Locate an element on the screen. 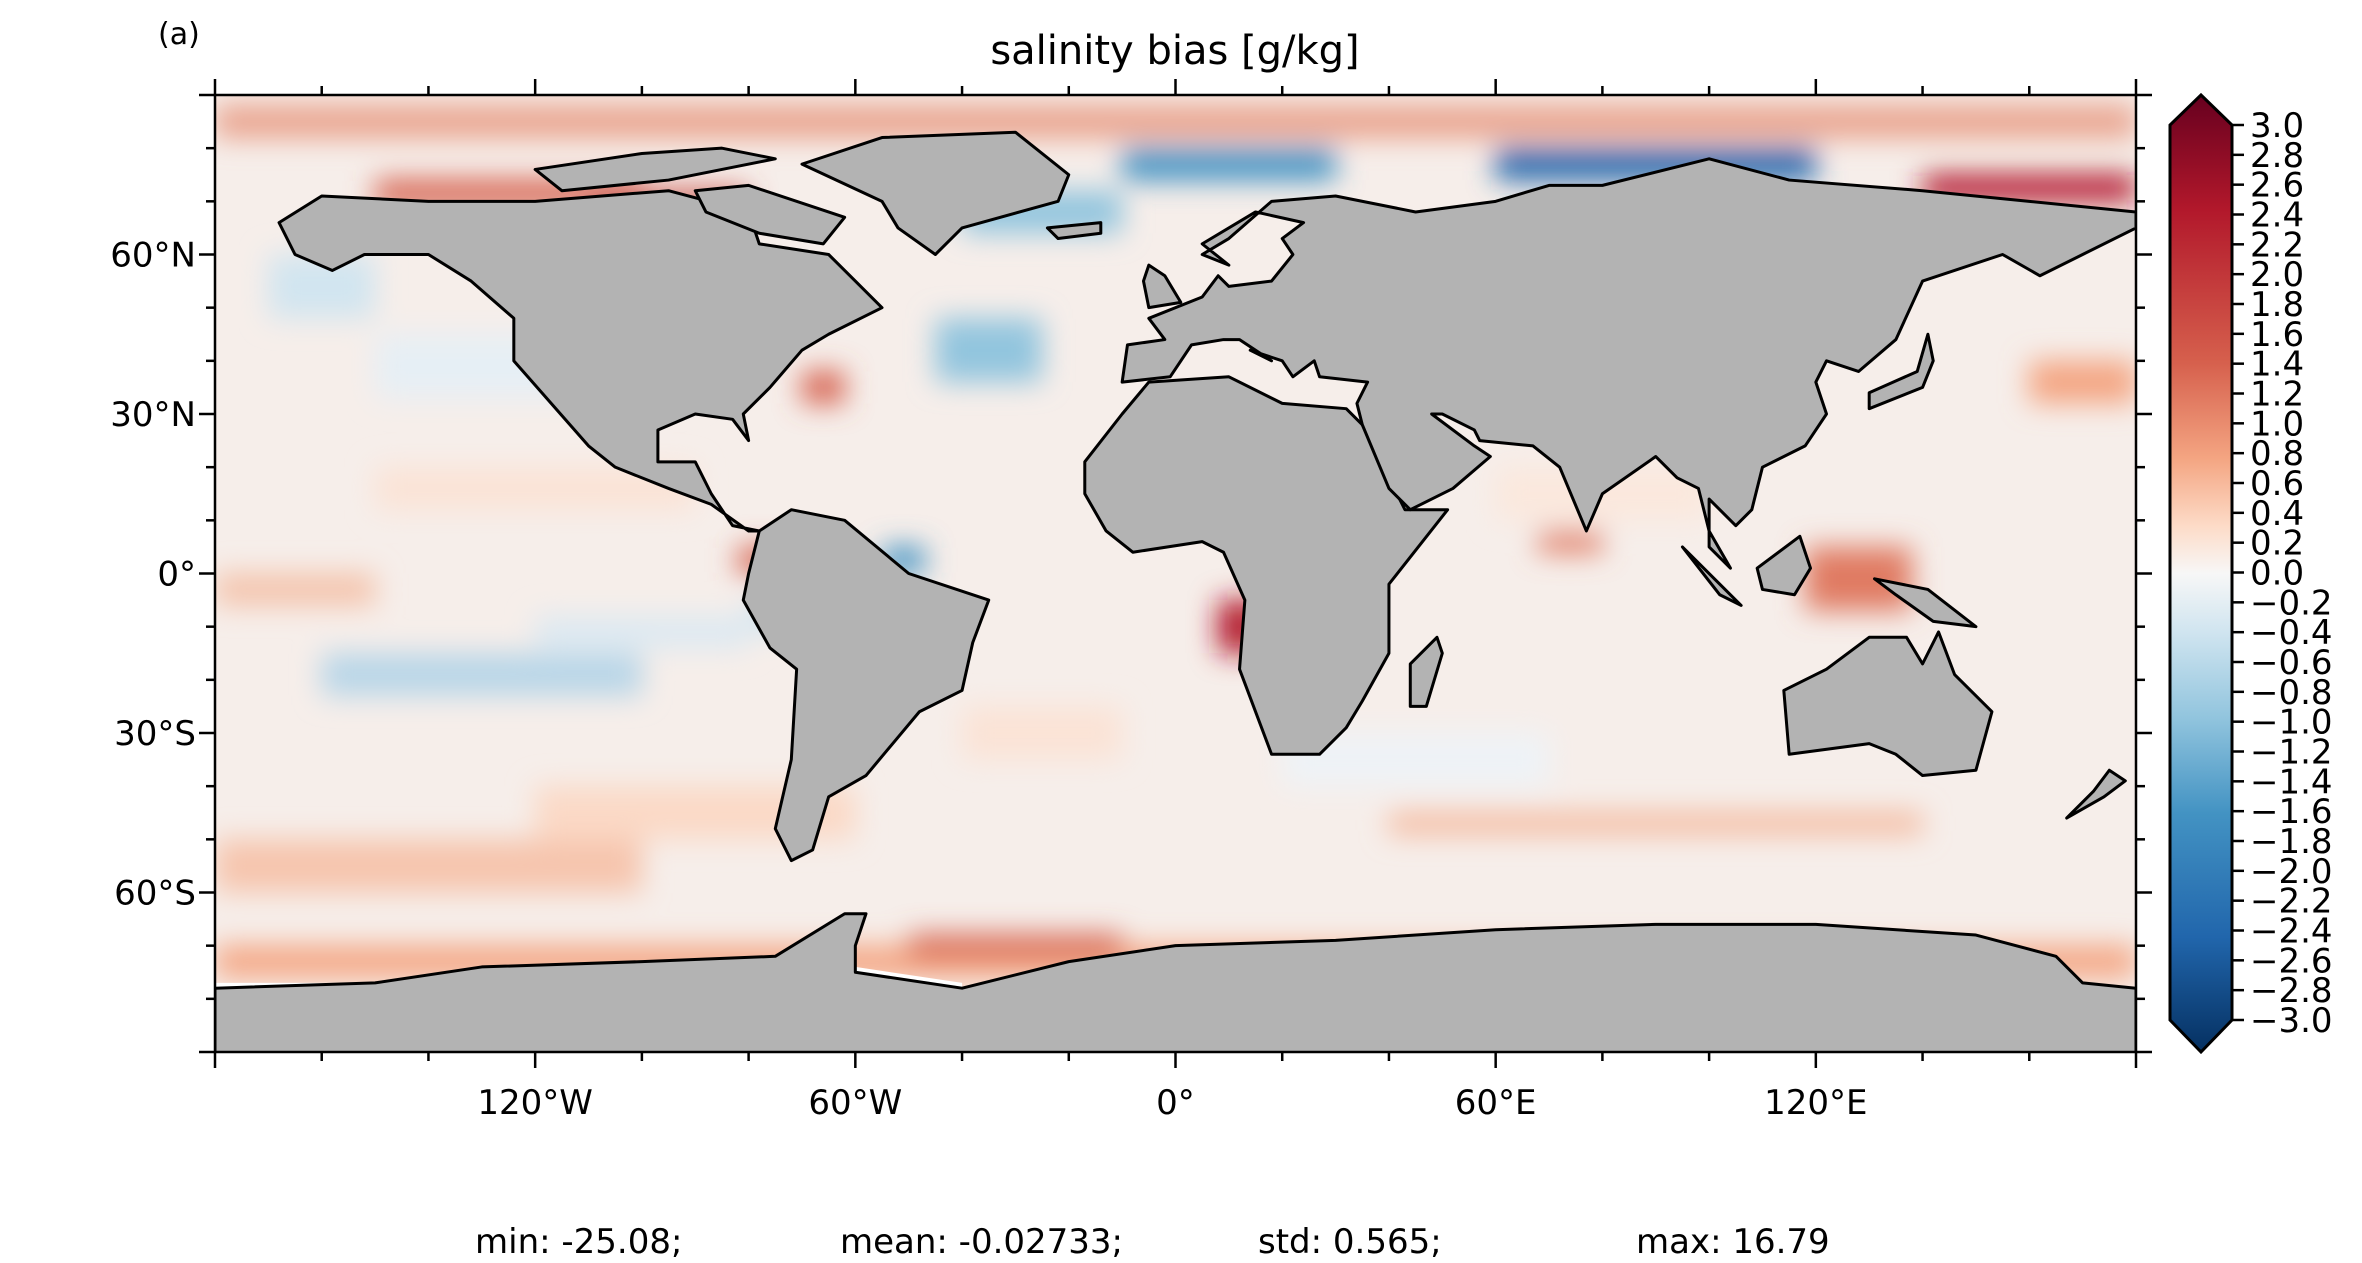 The image size is (2362, 1263). x-tick-label: 120°W is located at coordinates (535, 1103).